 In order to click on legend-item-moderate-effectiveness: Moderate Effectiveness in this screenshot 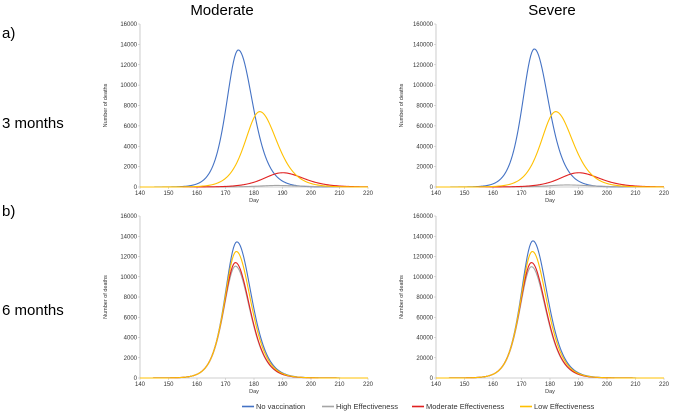, I will do `click(458, 406)`.